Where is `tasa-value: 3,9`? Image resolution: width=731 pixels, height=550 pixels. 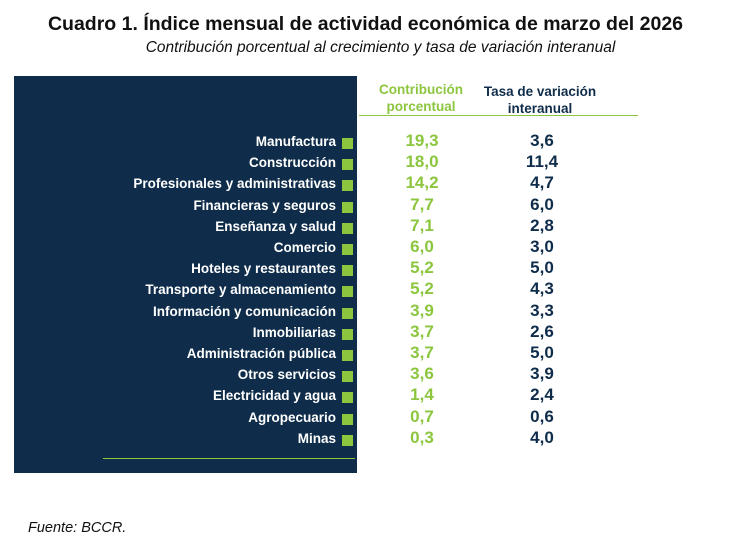
tasa-value: 3,9 is located at coordinates (542, 374).